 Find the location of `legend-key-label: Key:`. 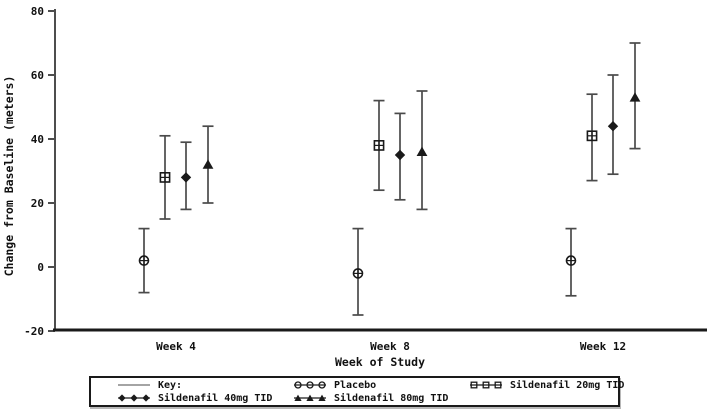

legend-key-label: Key: is located at coordinates (170, 385).